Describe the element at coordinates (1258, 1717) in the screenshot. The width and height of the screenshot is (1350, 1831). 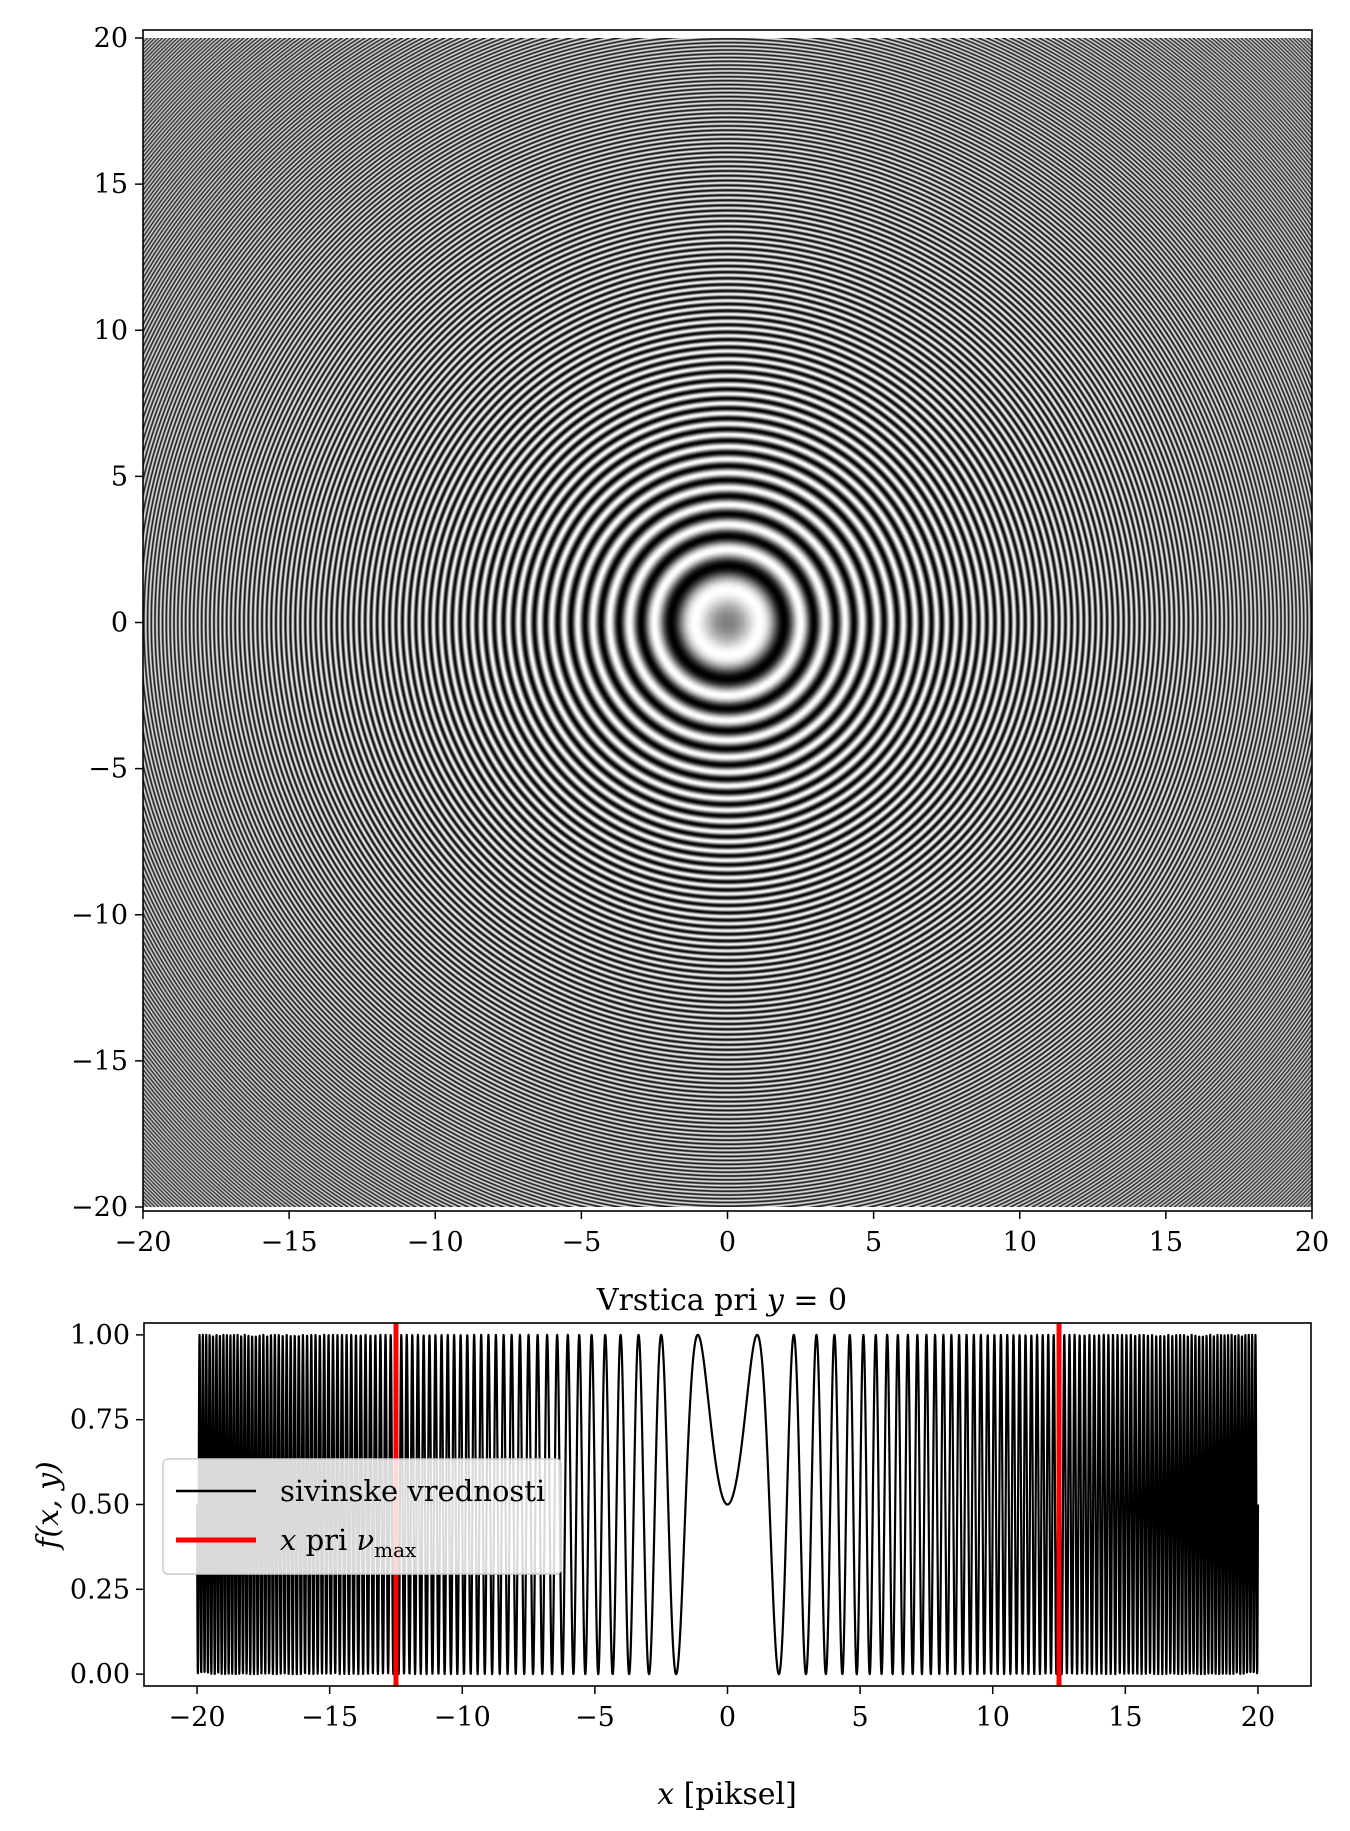
I see `line-x-tick-label: 20` at that location.